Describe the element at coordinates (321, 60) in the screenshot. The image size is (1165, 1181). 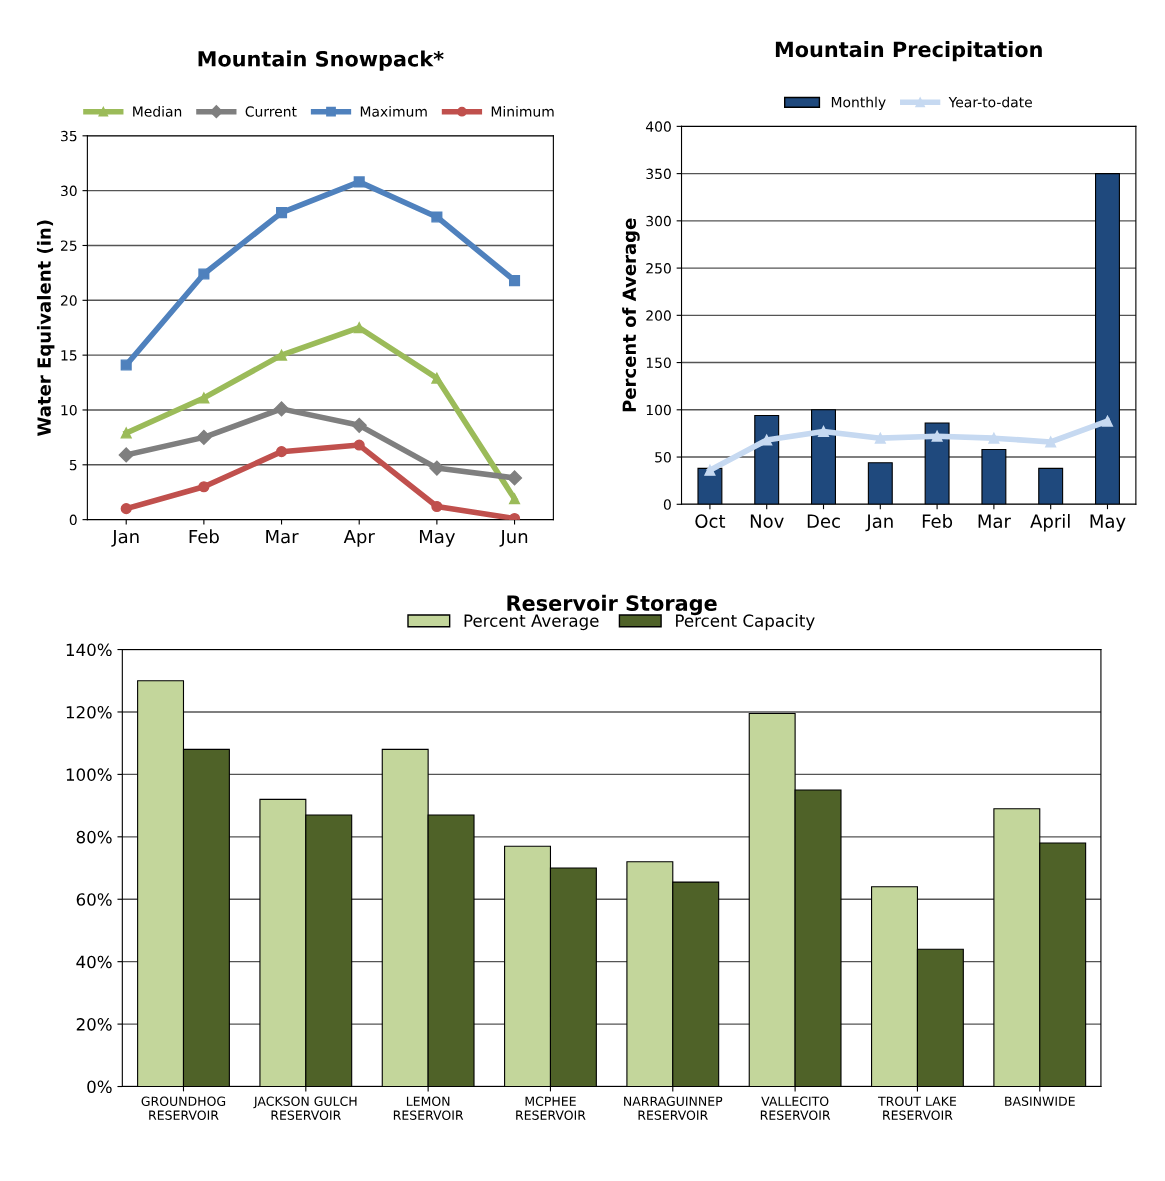
I see `chart-title: Mountain Snowpack*` at that location.